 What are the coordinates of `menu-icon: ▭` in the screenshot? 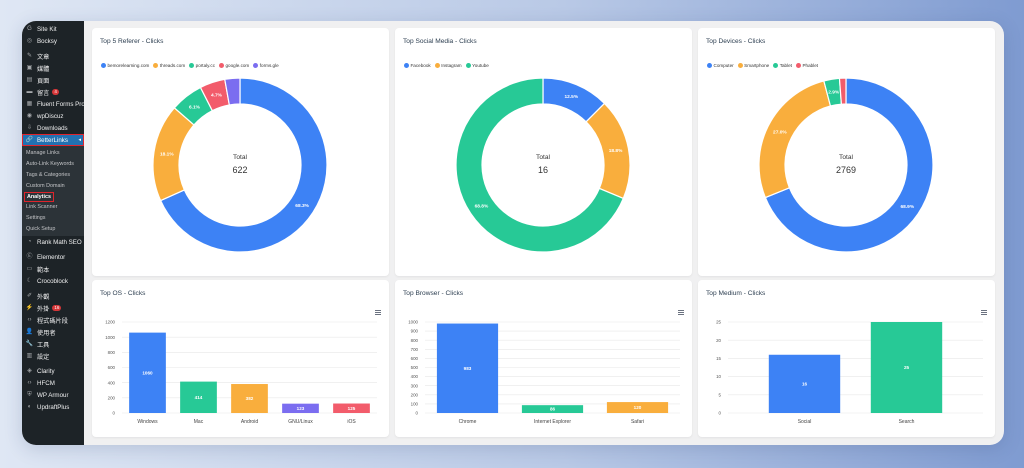 It's located at (29, 269).